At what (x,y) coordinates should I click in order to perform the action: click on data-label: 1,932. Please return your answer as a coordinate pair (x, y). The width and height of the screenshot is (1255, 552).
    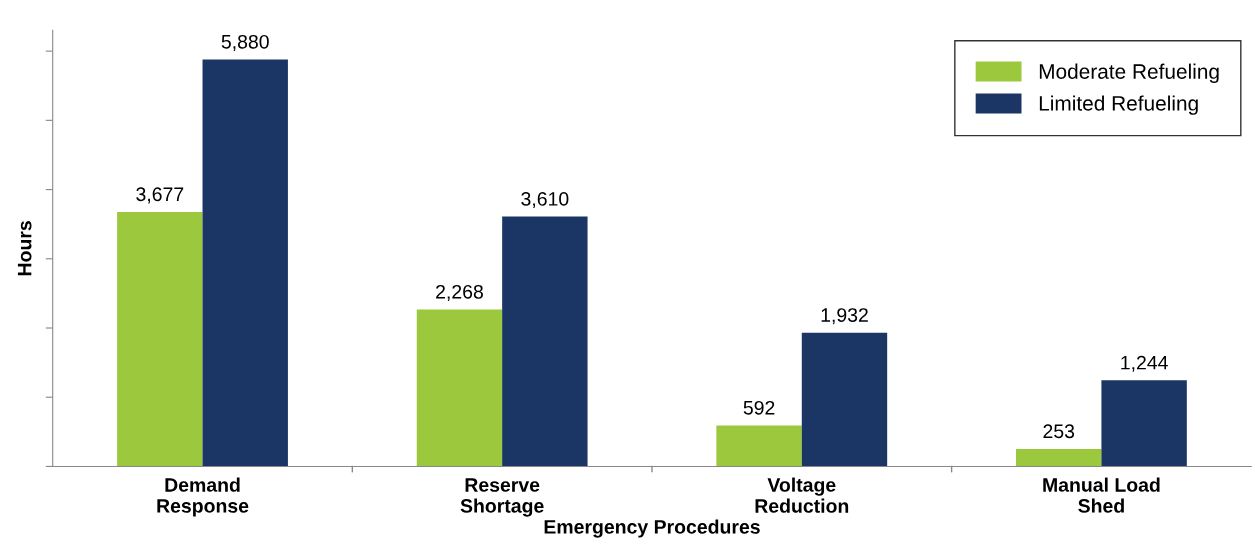
    Looking at the image, I should click on (844, 316).